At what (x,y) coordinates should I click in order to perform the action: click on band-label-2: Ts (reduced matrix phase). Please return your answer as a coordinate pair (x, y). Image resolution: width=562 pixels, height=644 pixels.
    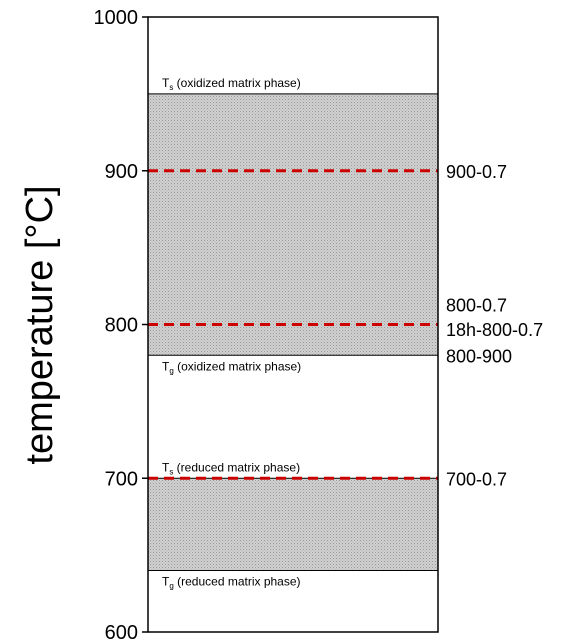
    Looking at the image, I should click on (231, 468).